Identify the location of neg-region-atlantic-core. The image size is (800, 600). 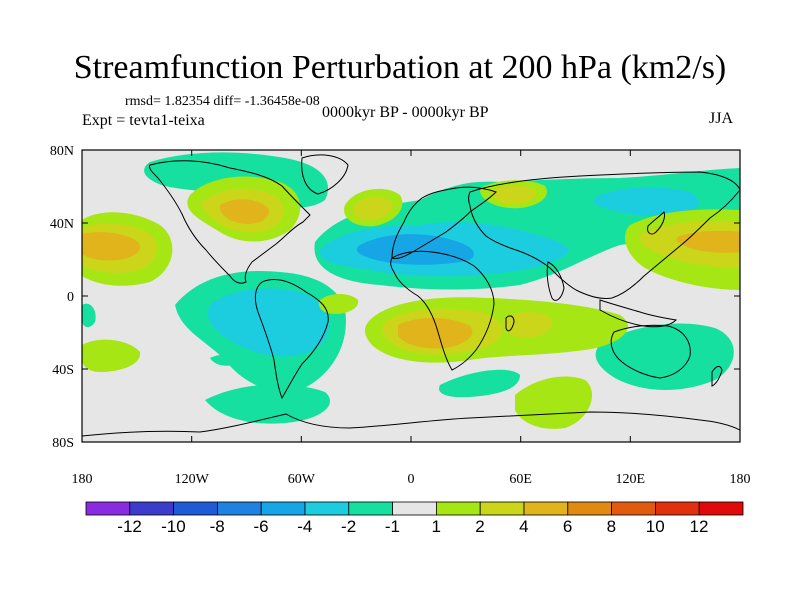
(415, 249).